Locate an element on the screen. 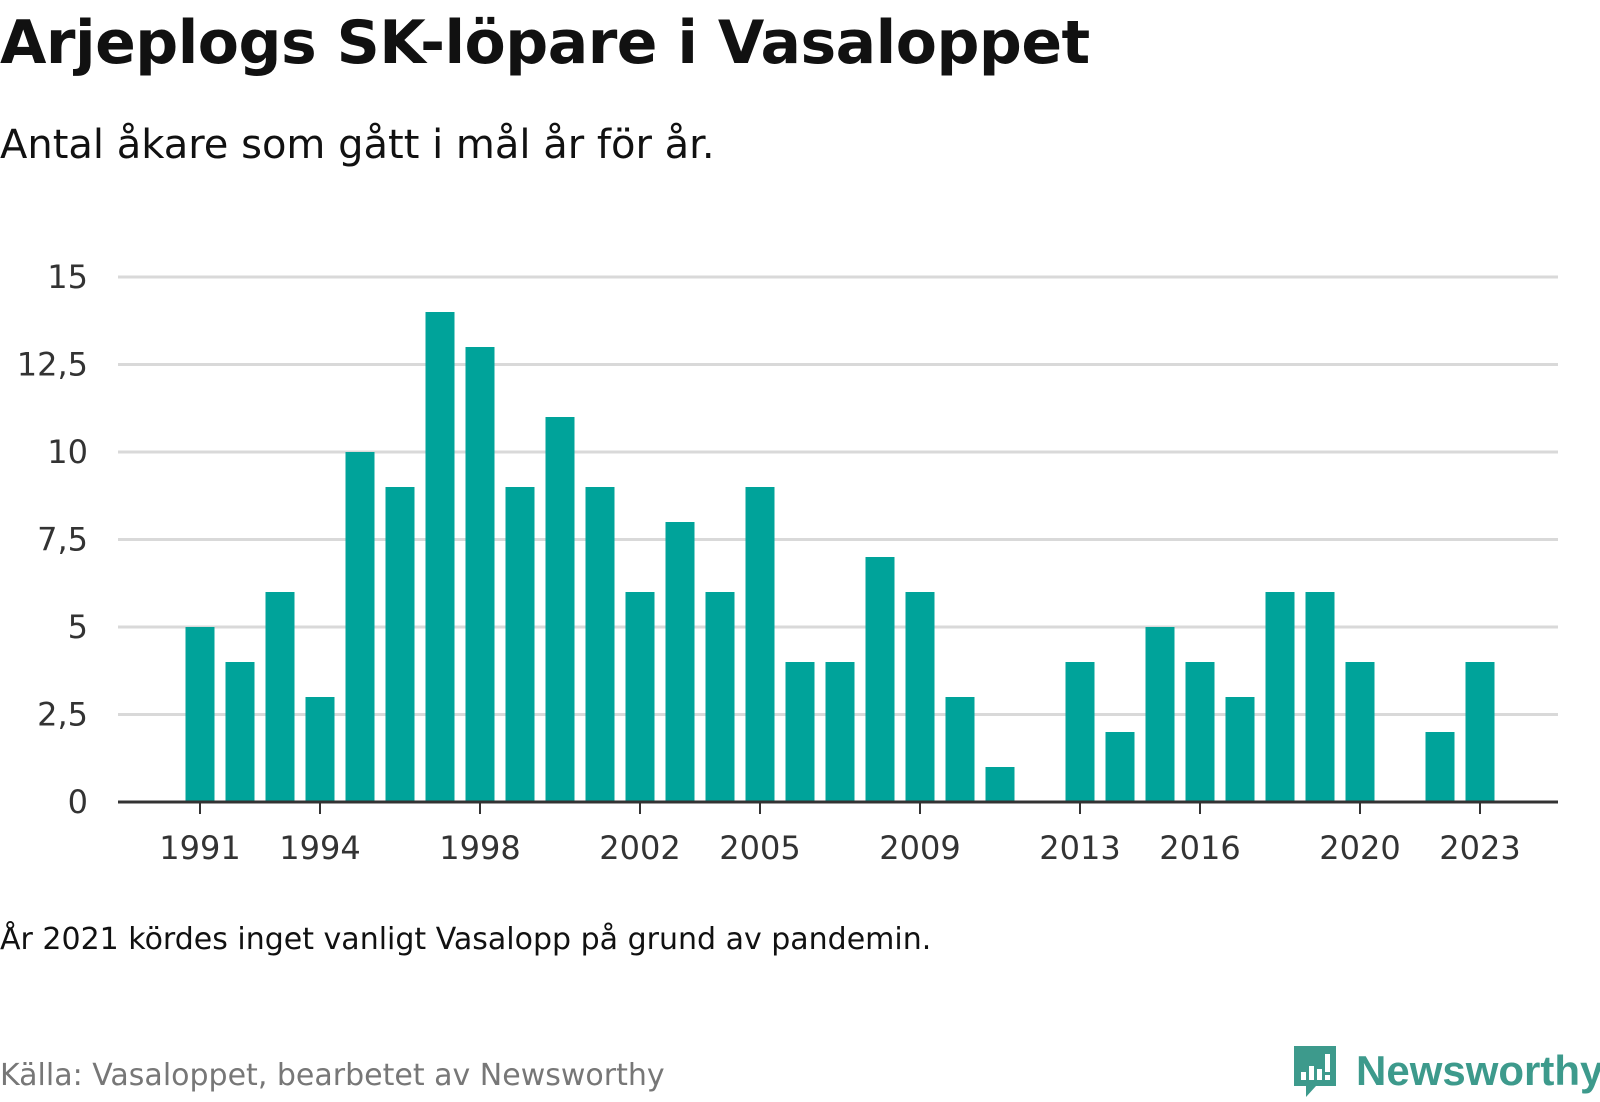 The height and width of the screenshot is (1102, 1600). bar-2017 is located at coordinates (1240, 749).